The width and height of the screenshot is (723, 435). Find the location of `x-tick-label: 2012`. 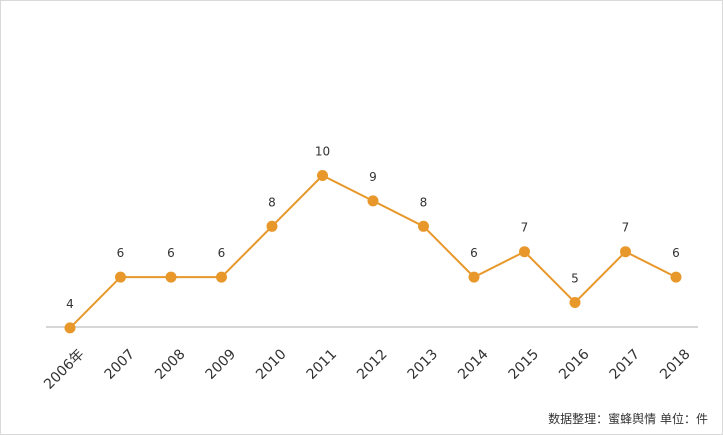

x-tick-label: 2012 is located at coordinates (372, 364).